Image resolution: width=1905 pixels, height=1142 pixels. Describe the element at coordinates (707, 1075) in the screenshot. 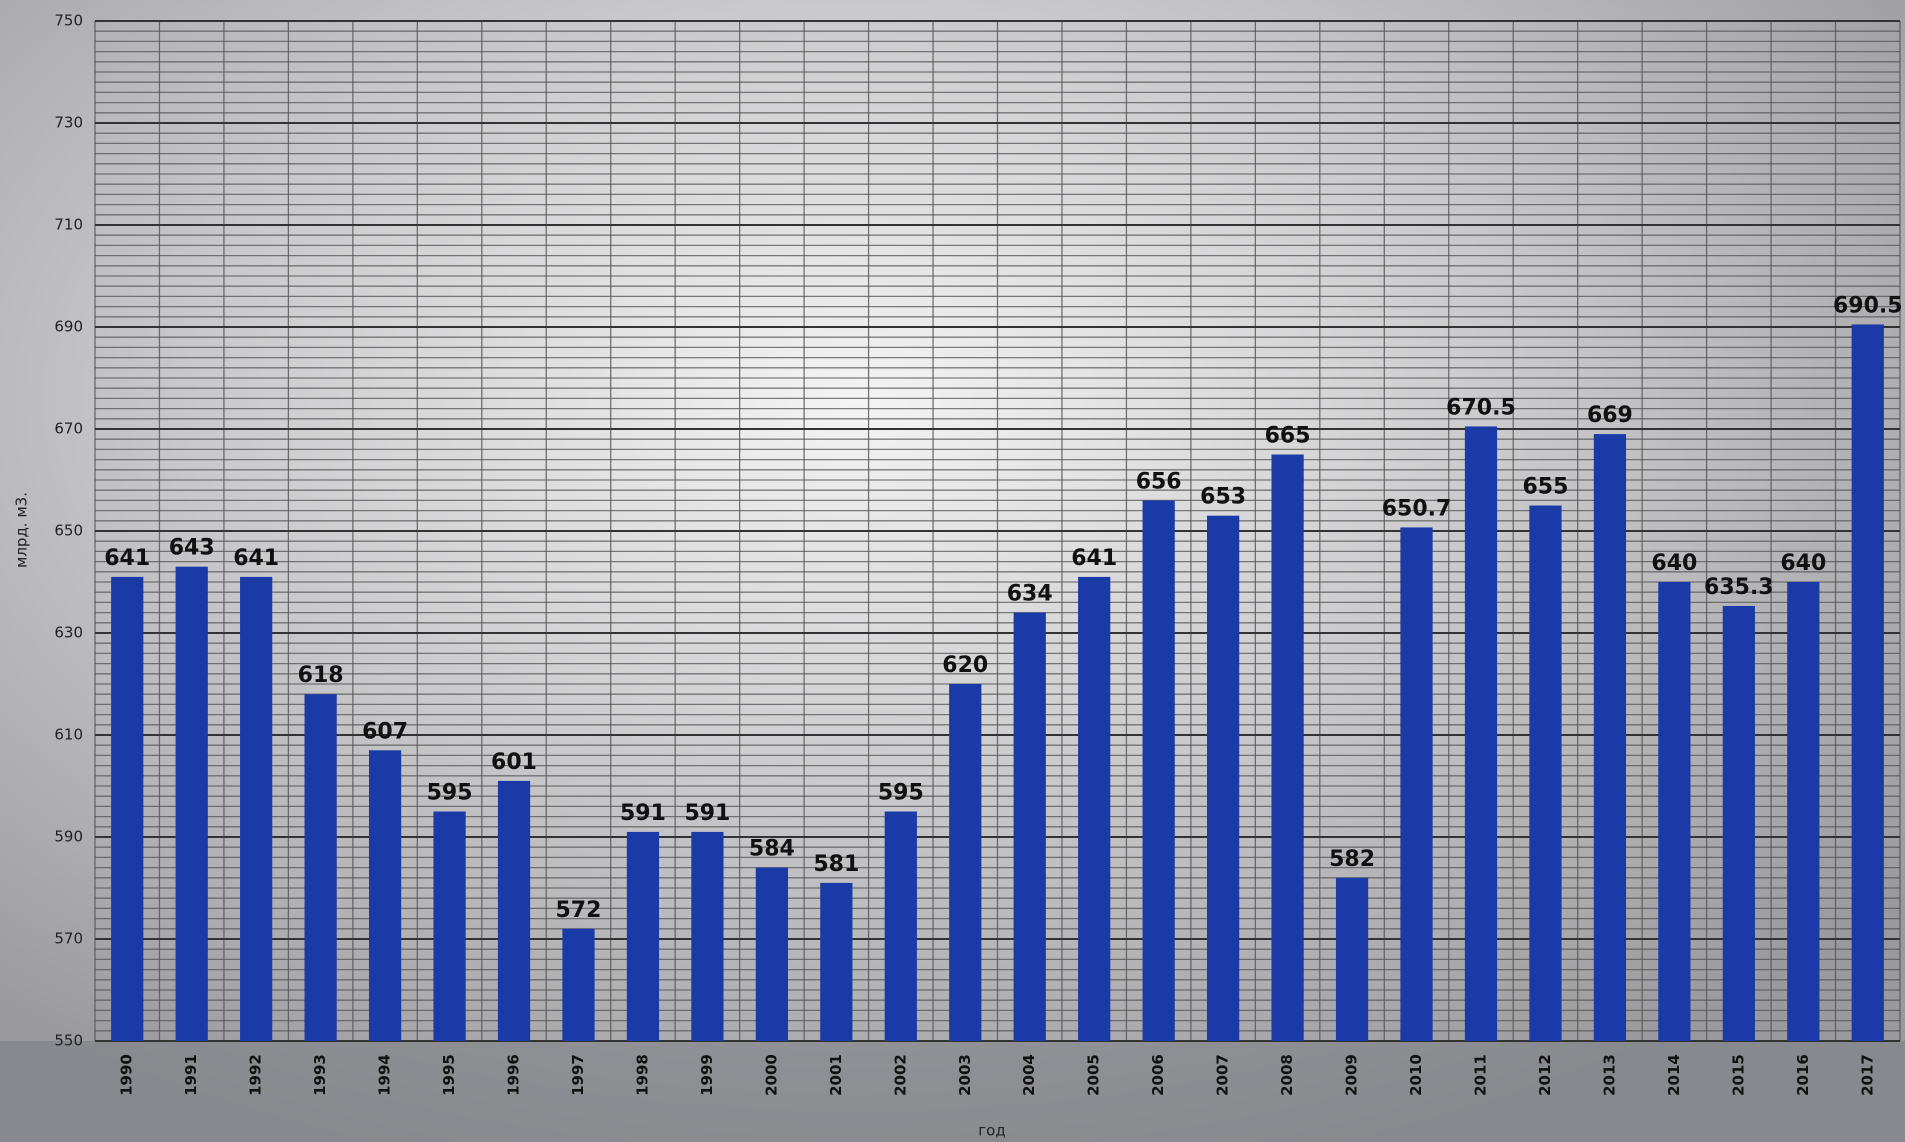

I see `x-tick-label: 1999` at that location.